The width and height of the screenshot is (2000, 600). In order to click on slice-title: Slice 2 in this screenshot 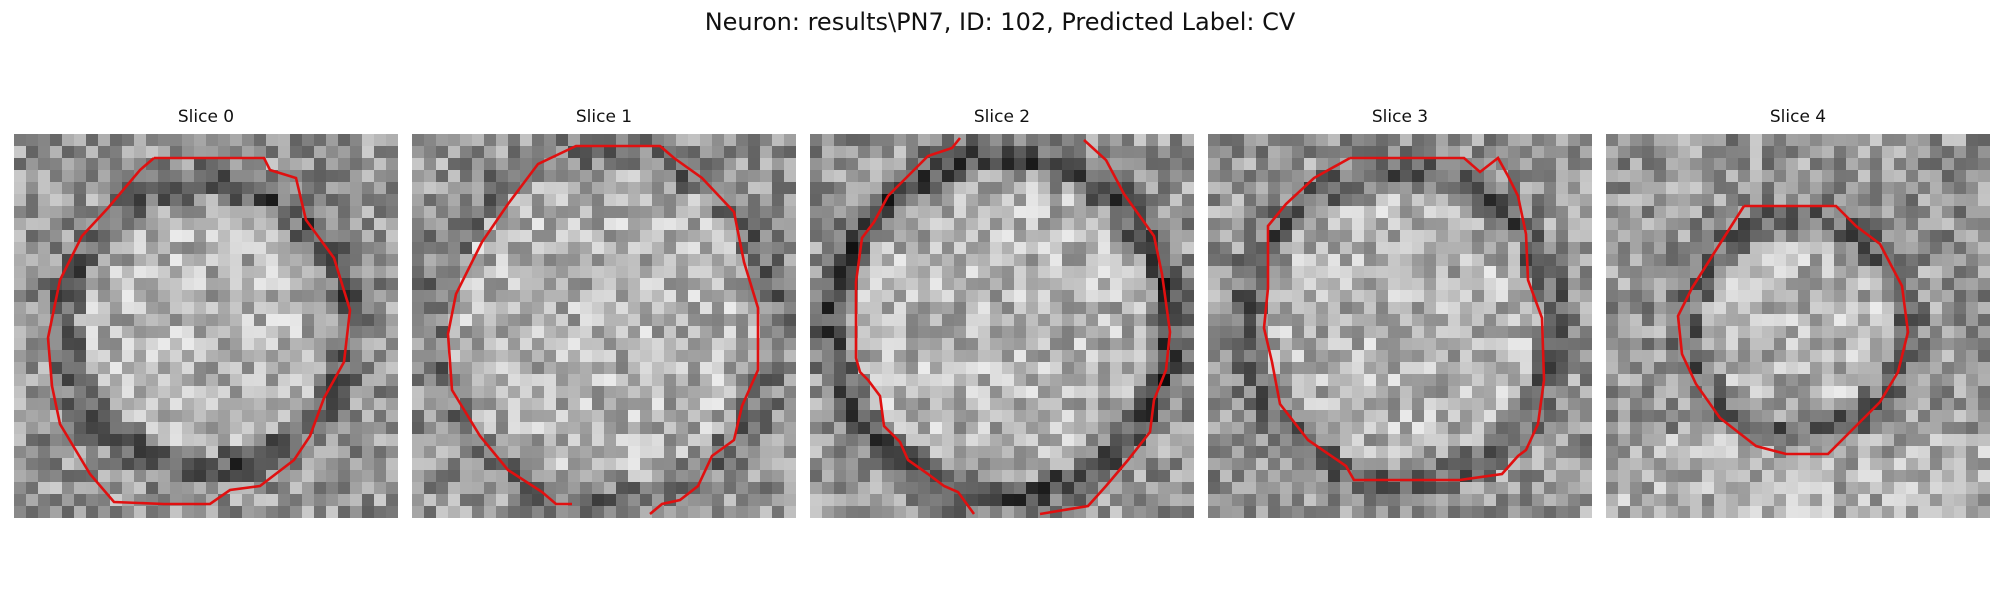, I will do `click(1002, 117)`.